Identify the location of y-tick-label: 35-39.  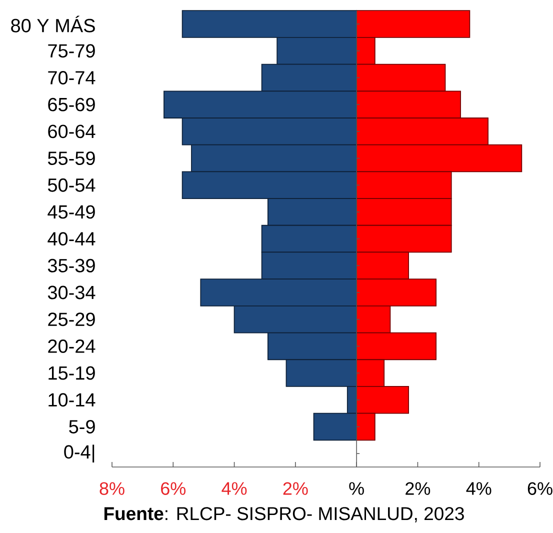
(71, 265).